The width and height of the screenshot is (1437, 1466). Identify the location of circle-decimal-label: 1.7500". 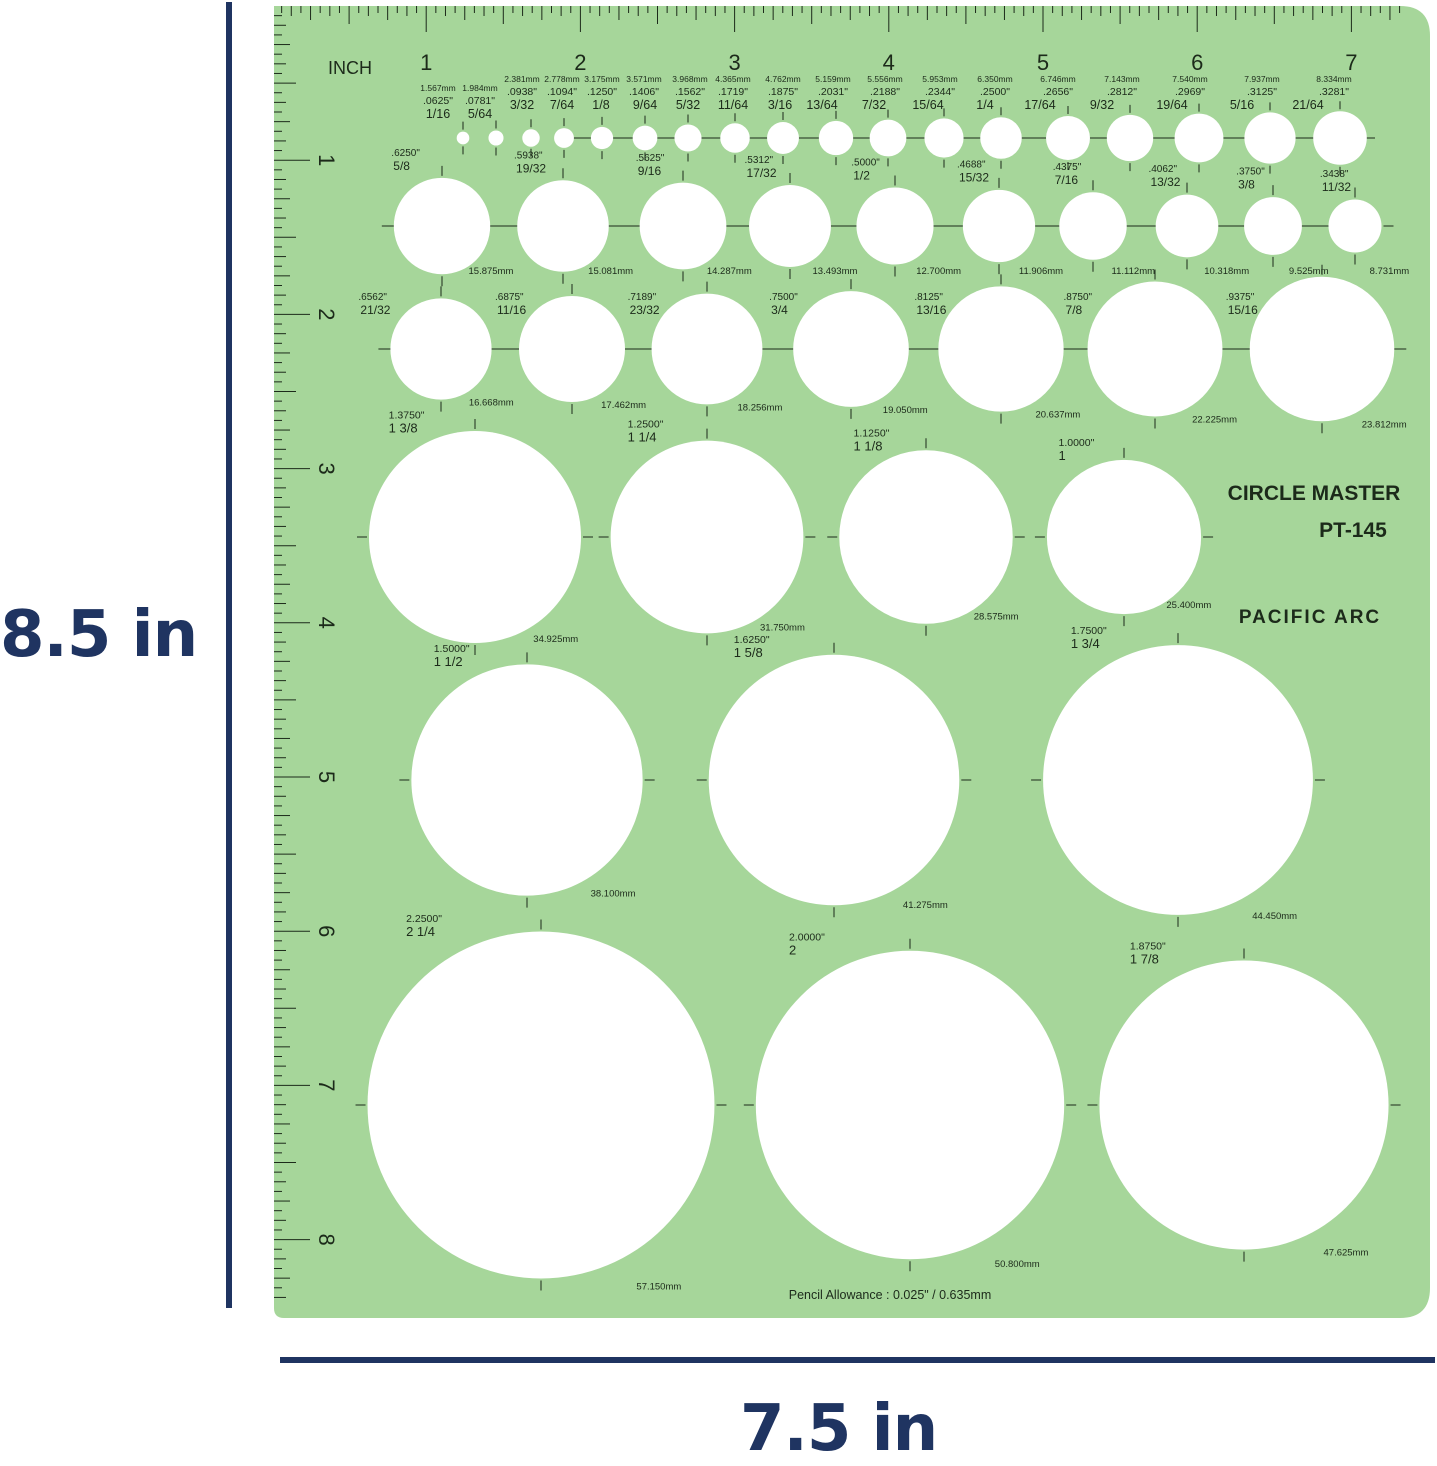
(1089, 631).